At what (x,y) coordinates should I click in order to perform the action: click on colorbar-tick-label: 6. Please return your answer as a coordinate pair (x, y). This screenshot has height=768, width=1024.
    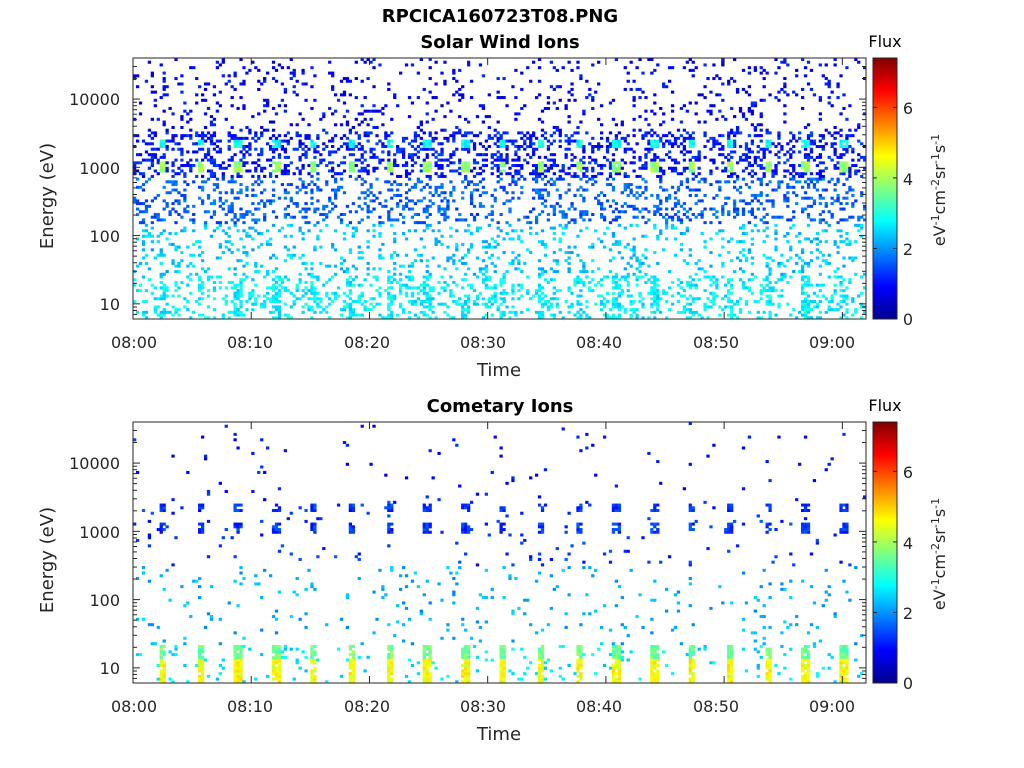
    Looking at the image, I should click on (908, 108).